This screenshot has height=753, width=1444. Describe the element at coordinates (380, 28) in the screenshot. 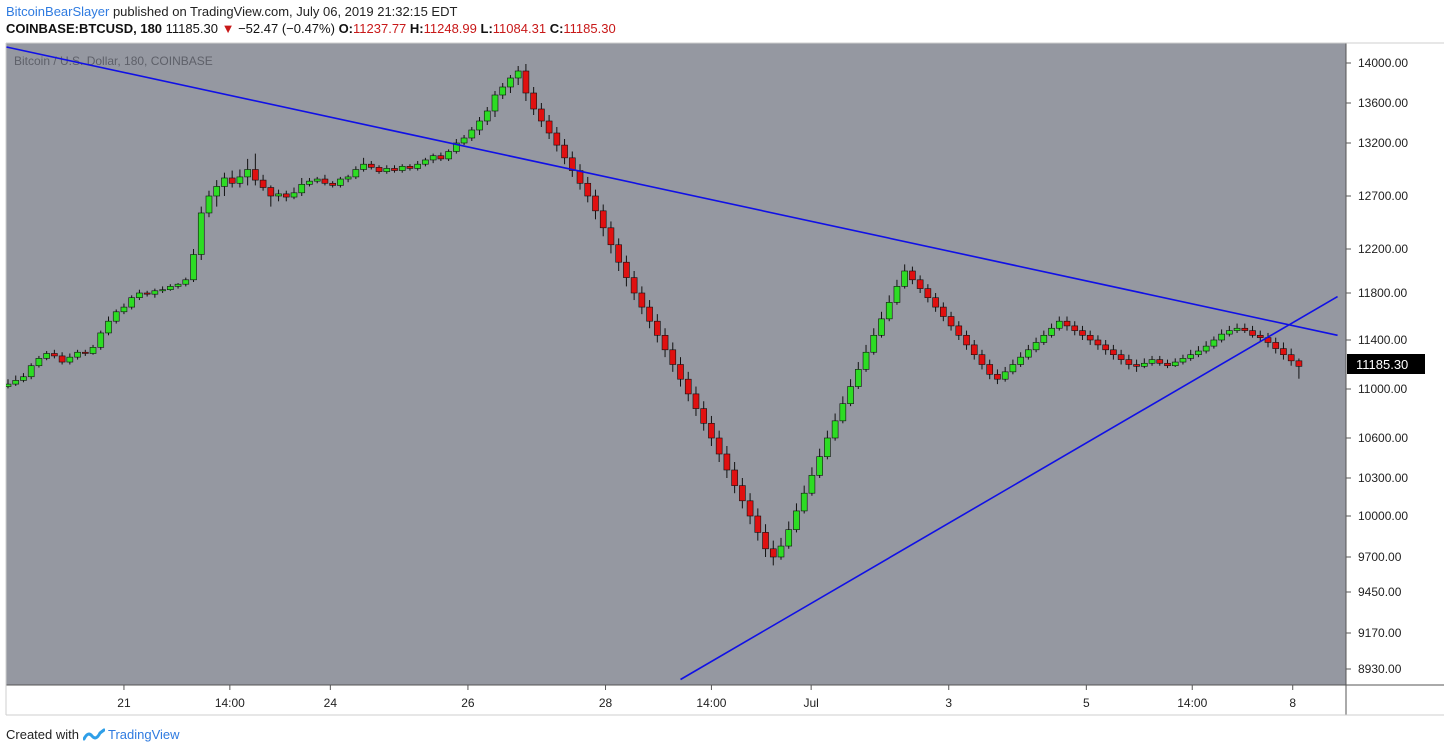

I see `open-value: 11237.77` at that location.